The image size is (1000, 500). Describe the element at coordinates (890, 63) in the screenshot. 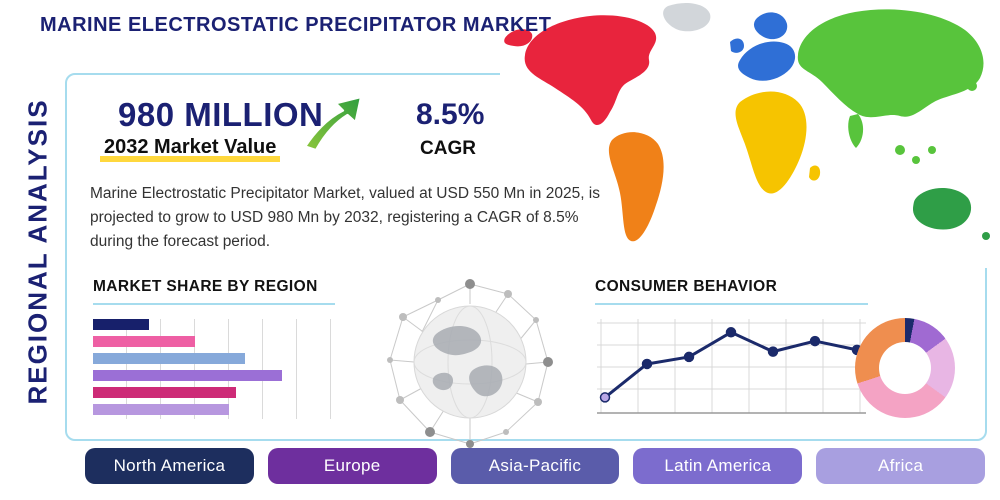

I see `continent-asia` at that location.